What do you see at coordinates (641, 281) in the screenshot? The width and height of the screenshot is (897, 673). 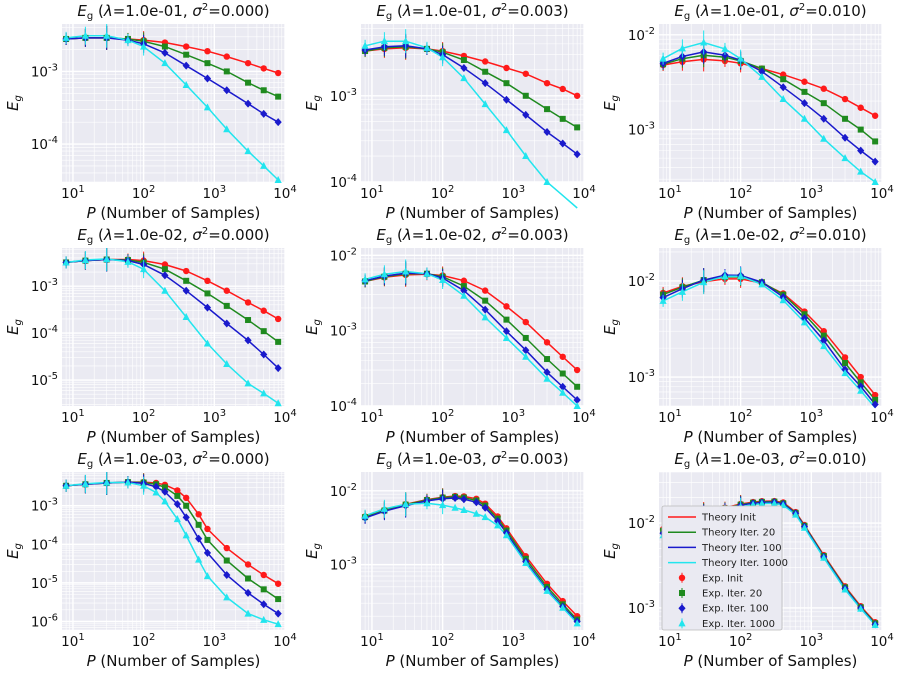 I see `y-tick-label: 10-2` at bounding box center [641, 281].